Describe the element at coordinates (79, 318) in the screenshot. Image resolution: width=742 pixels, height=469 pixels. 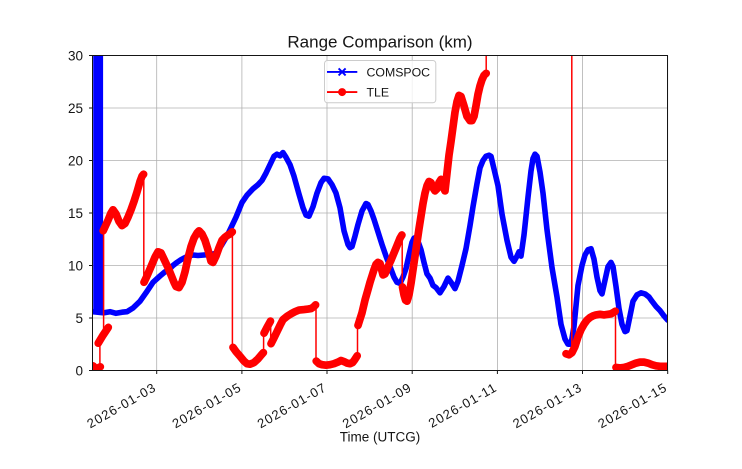
I see `svg-text: 5` at that location.